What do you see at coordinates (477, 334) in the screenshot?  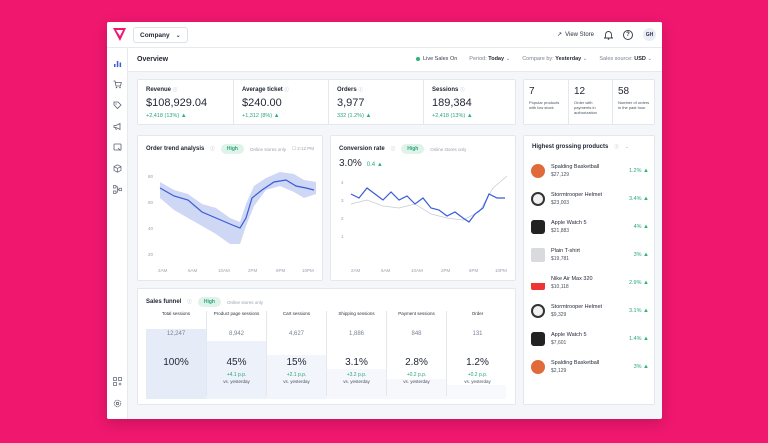 I see `funnel-step-count: 131` at bounding box center [477, 334].